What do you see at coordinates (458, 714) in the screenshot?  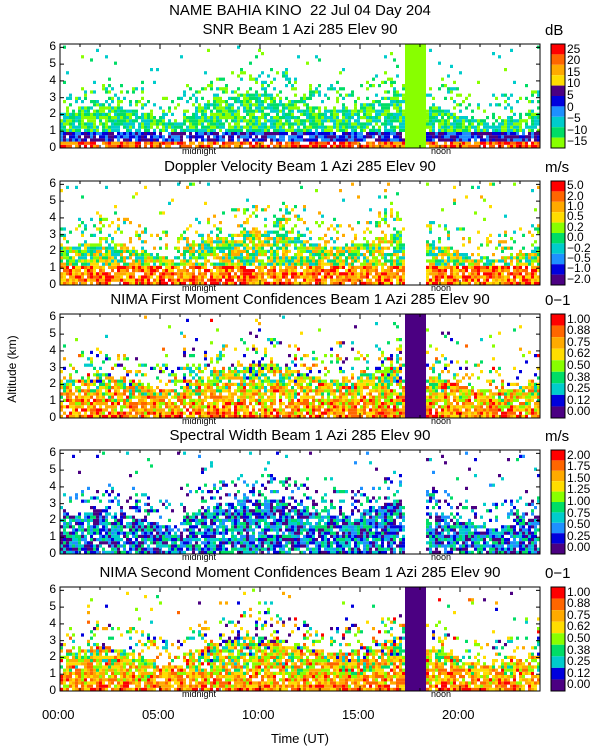 I see `x-tick-20:00: 20:00` at bounding box center [458, 714].